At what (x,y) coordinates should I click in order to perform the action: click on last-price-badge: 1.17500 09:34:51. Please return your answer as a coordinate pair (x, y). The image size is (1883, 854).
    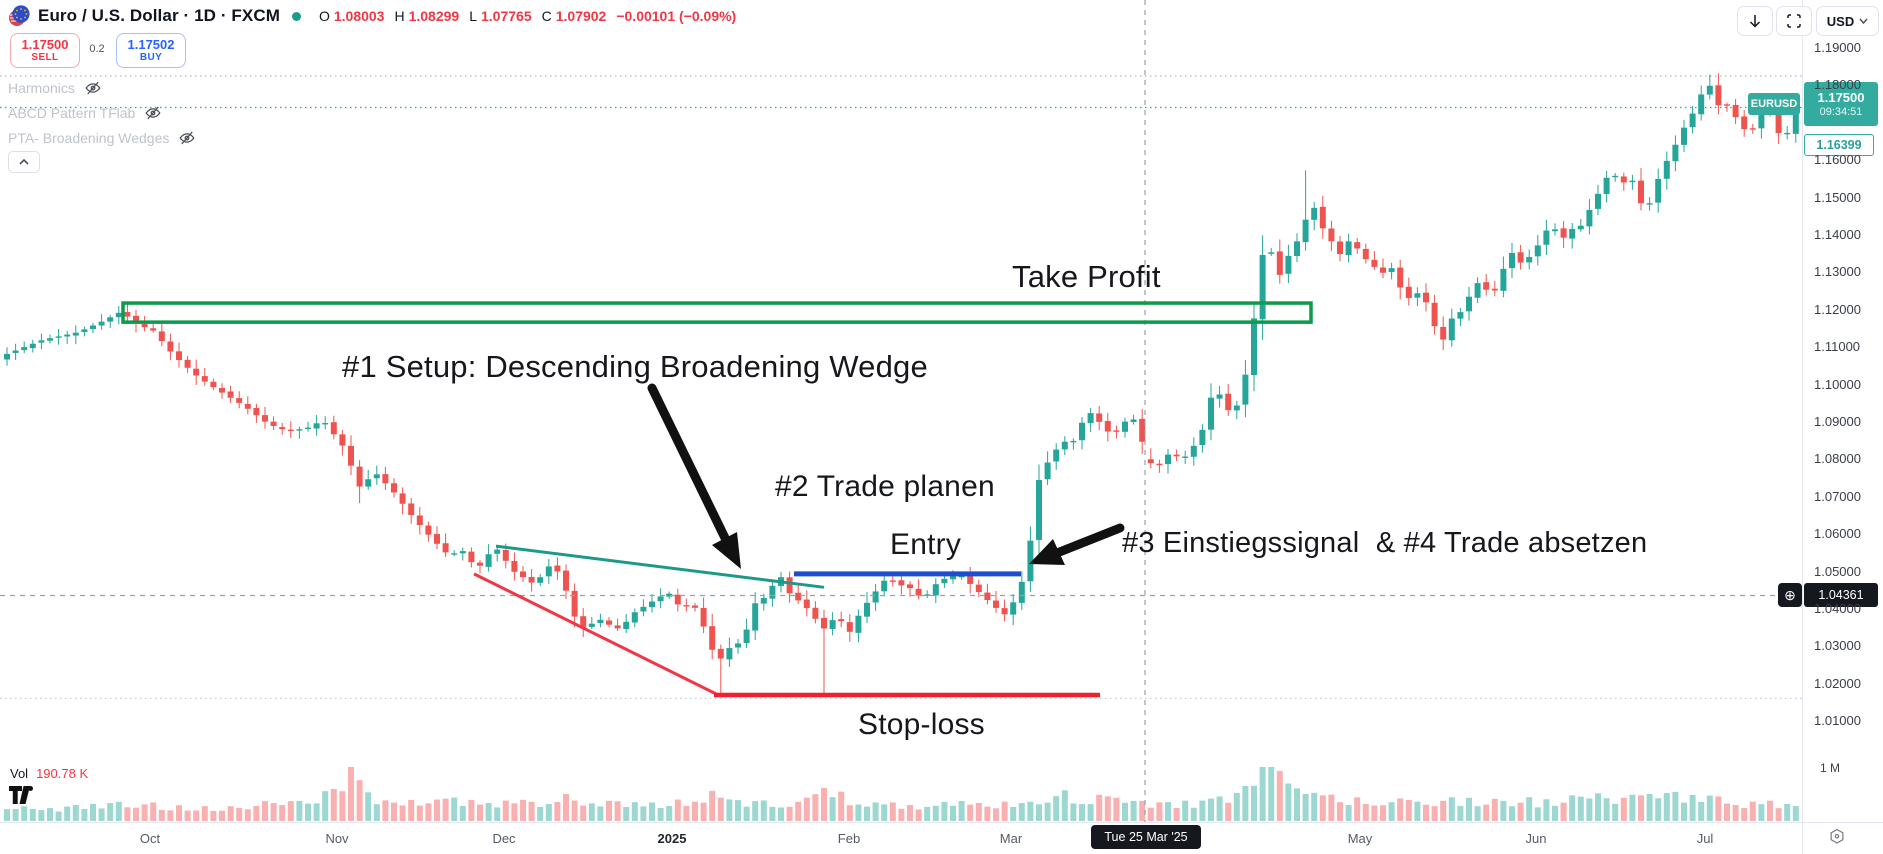
    Looking at the image, I should click on (1841, 104).